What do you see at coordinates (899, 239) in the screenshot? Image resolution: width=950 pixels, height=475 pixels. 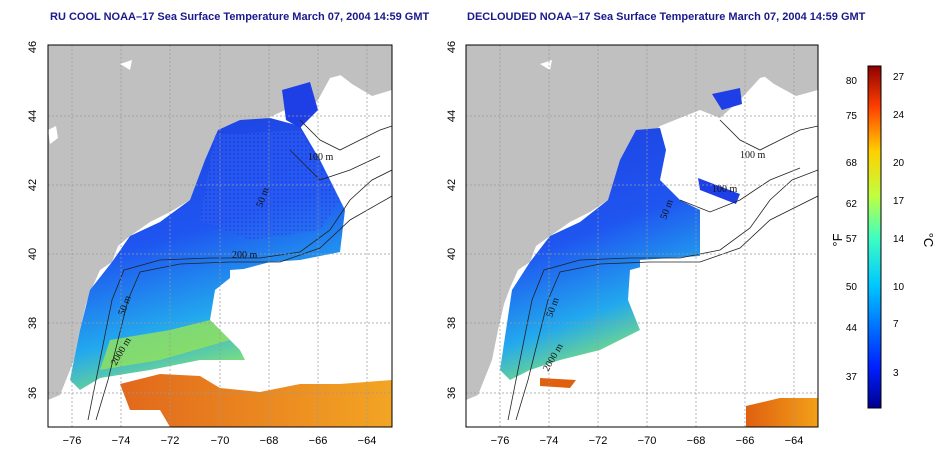 I see `celsius-tick: 14` at bounding box center [899, 239].